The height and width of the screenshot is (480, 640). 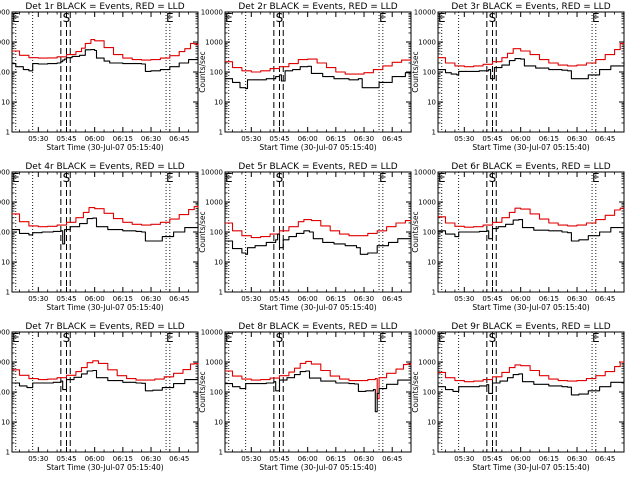 I want to click on panel-title: Det 1r BLACK = Events, RED = LLD, so click(x=104, y=7).